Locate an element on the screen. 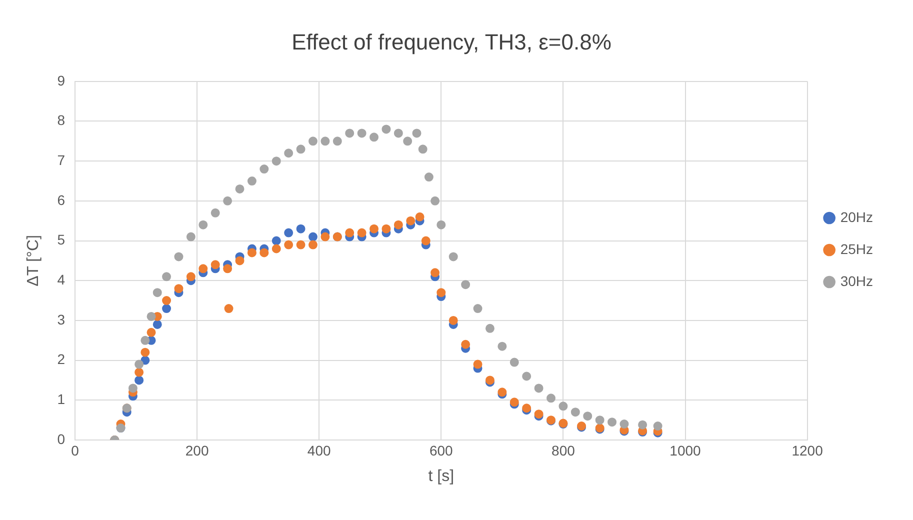  x-tick-label: 0 is located at coordinates (75, 450).